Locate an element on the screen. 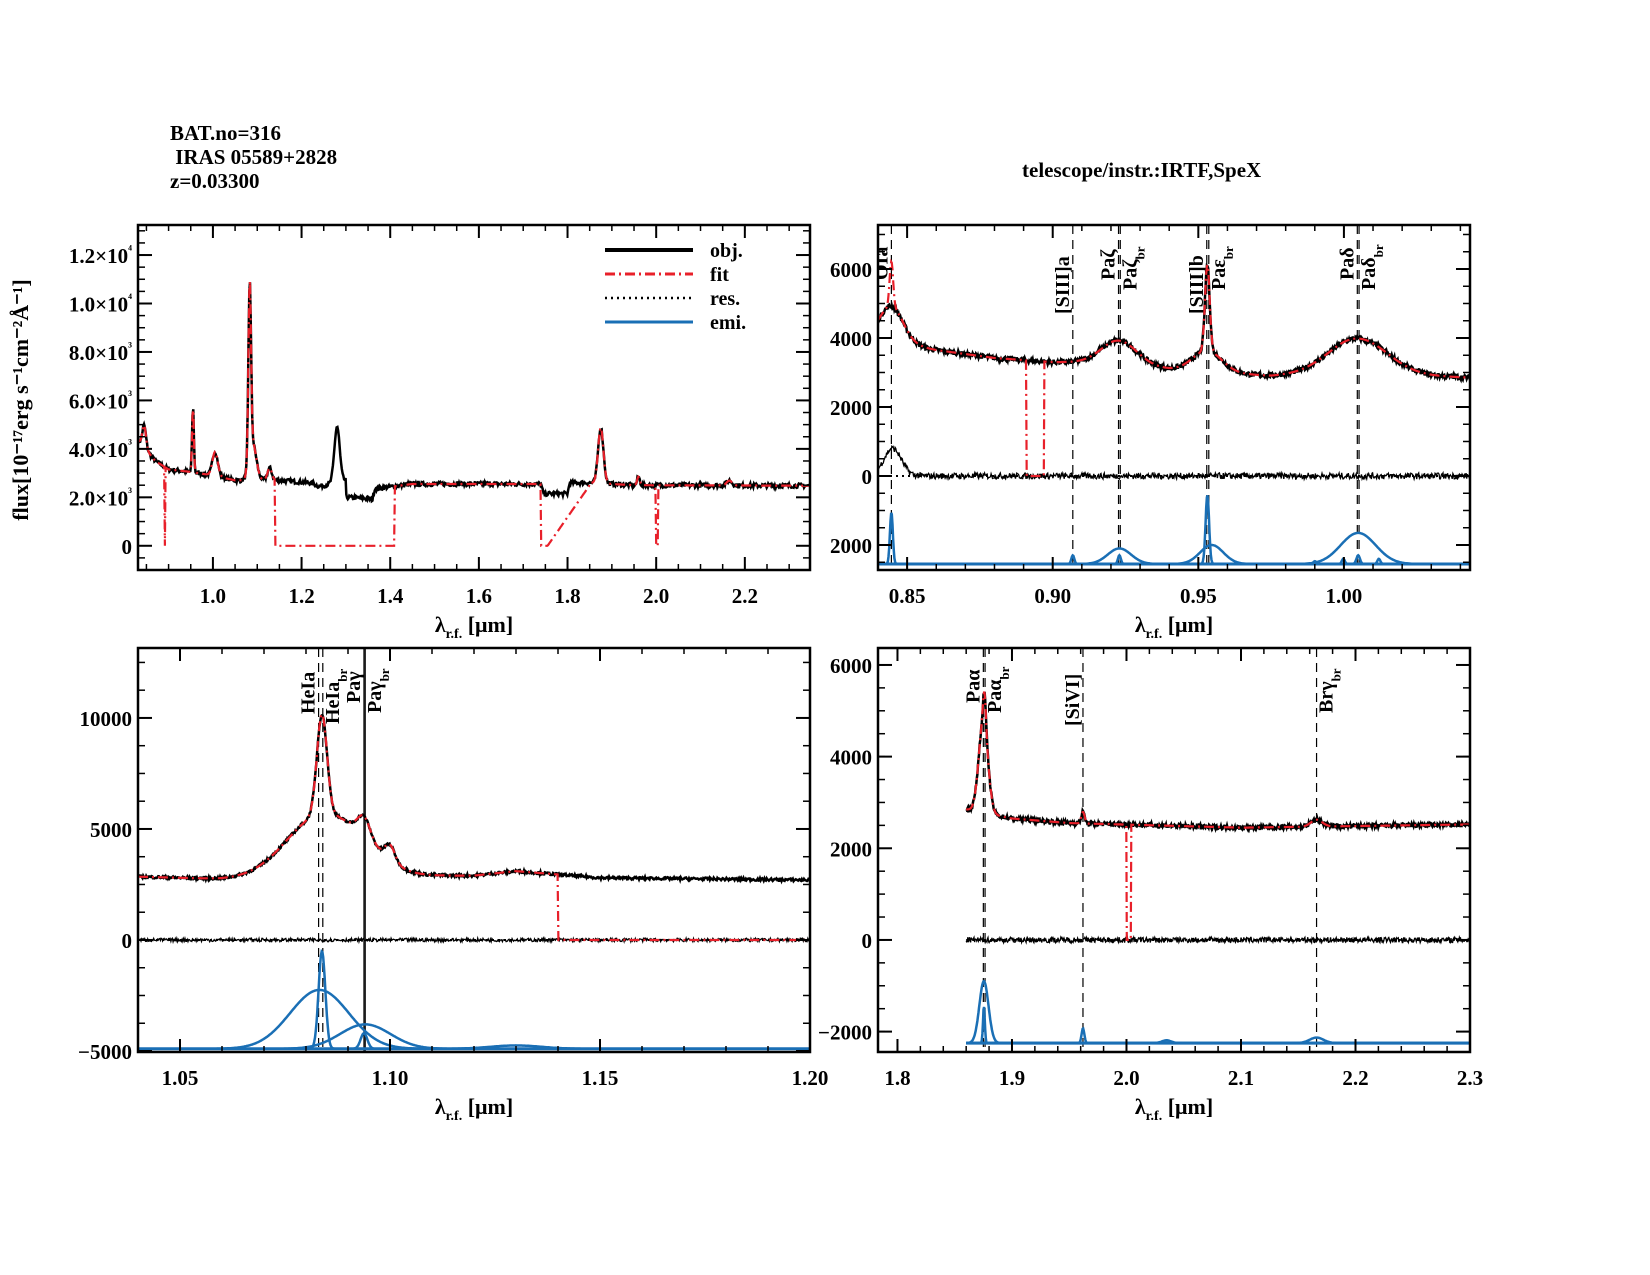  line-label: [SIII]b is located at coordinates (1197, 284).